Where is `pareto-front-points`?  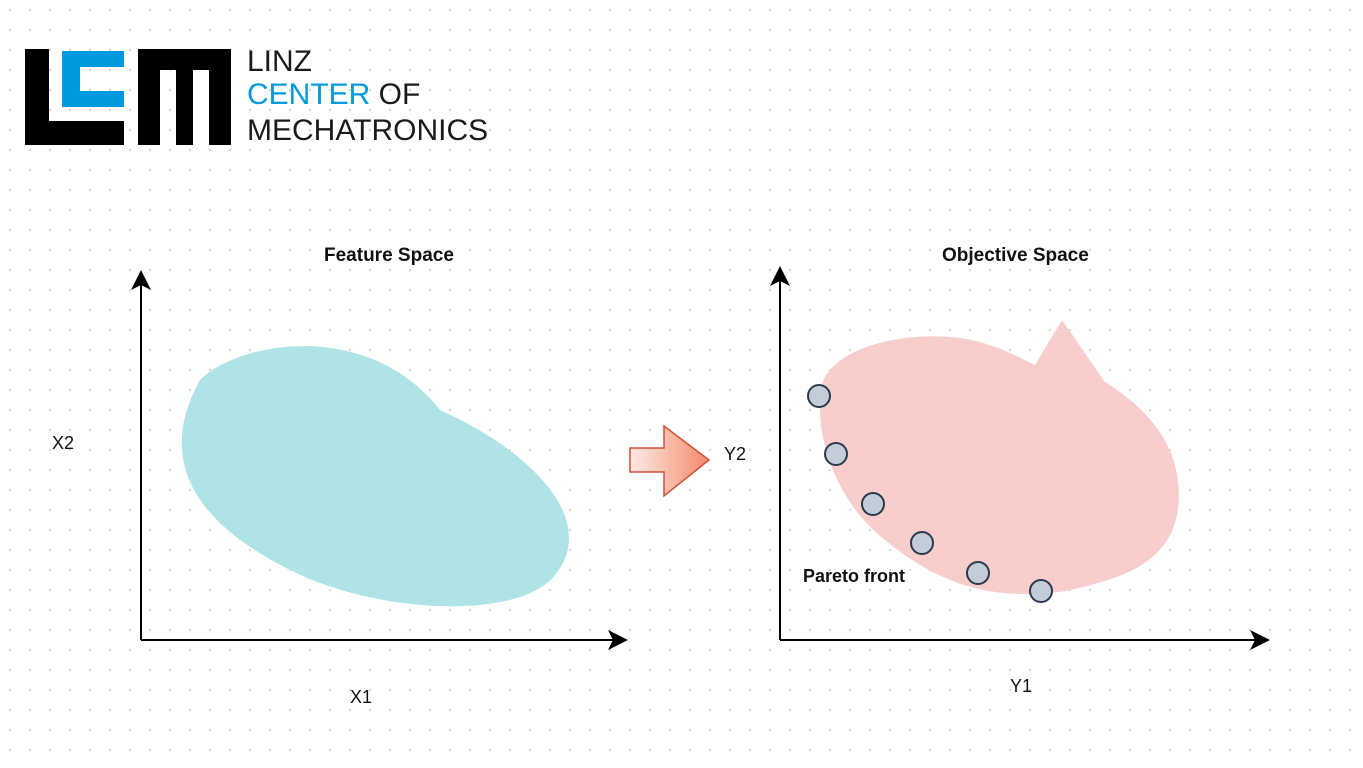 pareto-front-points is located at coordinates (930, 493).